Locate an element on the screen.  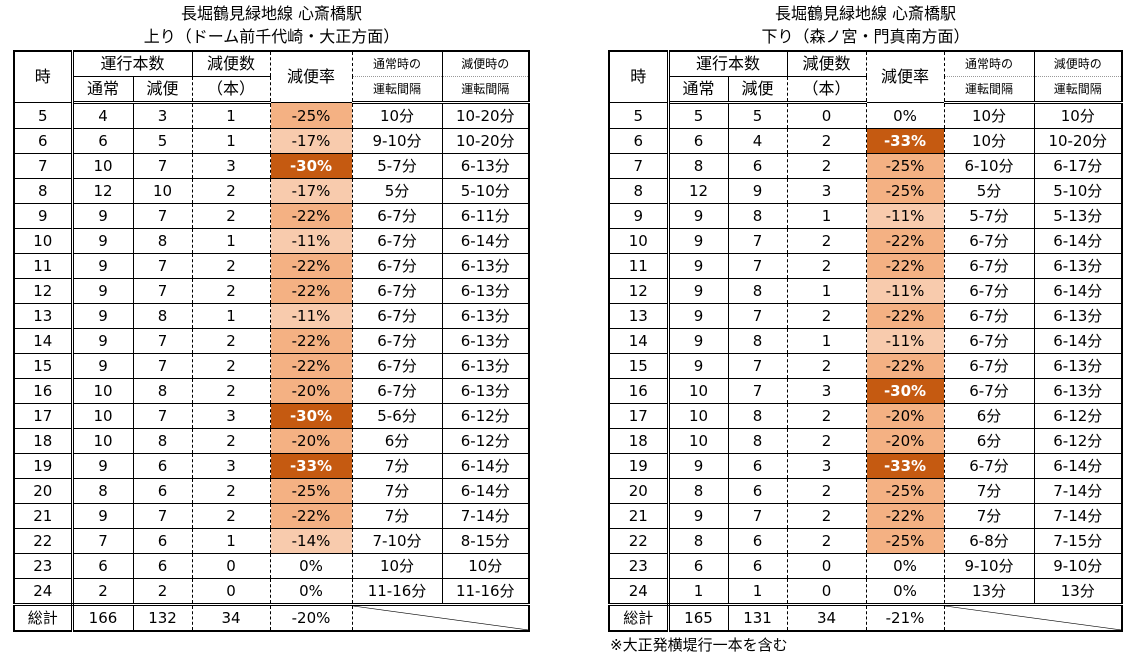
normal-interval-cell: 5分 is located at coordinates (397, 191).